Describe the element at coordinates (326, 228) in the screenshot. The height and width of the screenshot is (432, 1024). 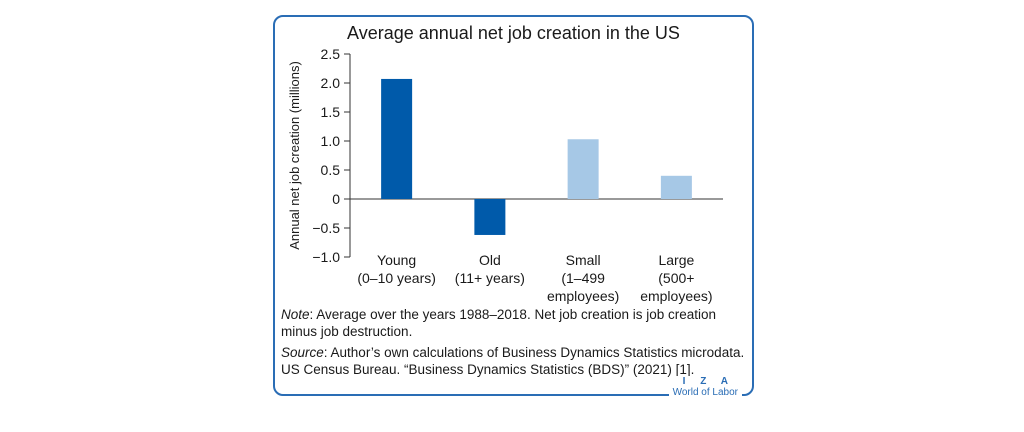
I see `y-tick-label: −0.5` at that location.